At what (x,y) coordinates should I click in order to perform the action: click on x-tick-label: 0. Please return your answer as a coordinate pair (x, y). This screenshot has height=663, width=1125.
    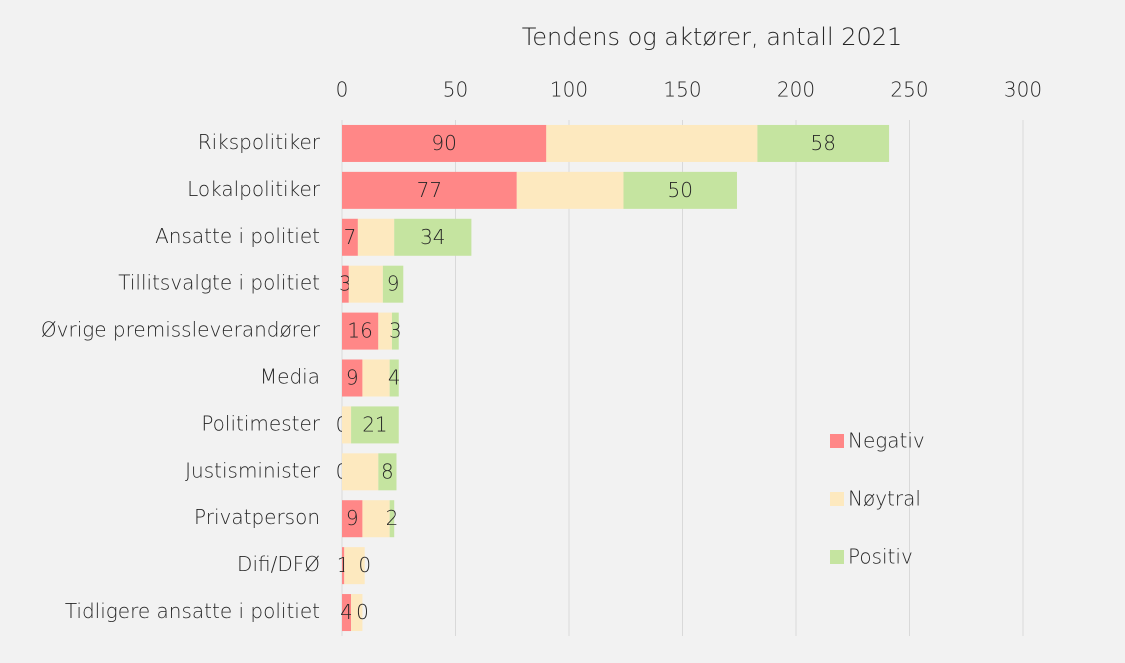
    Looking at the image, I should click on (342, 90).